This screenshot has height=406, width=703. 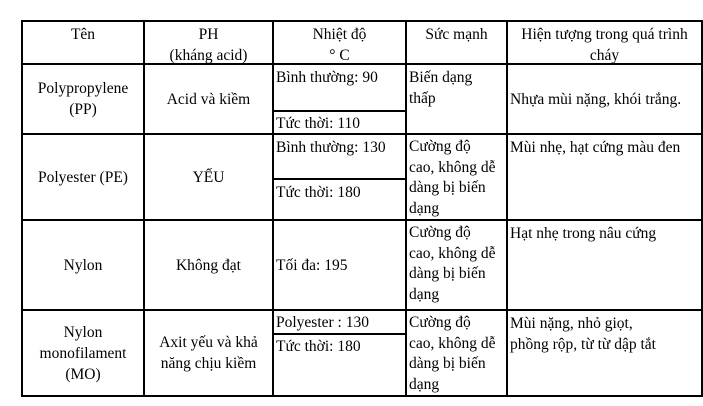 I want to click on table-row-pp-temp-instant: Tức thời: 110, so click(x=339, y=122).